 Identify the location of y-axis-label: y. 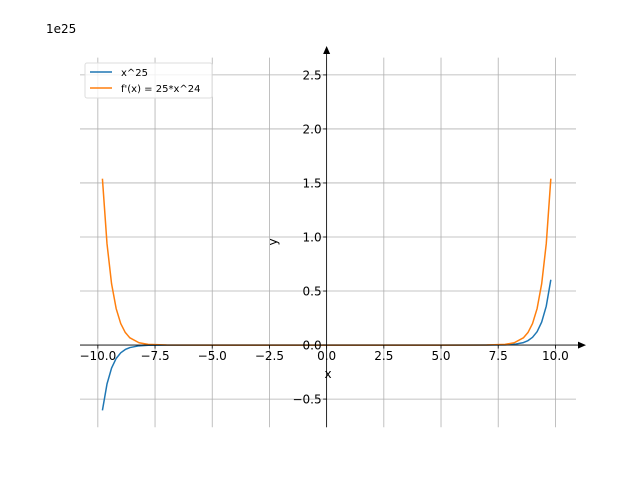
(273, 241).